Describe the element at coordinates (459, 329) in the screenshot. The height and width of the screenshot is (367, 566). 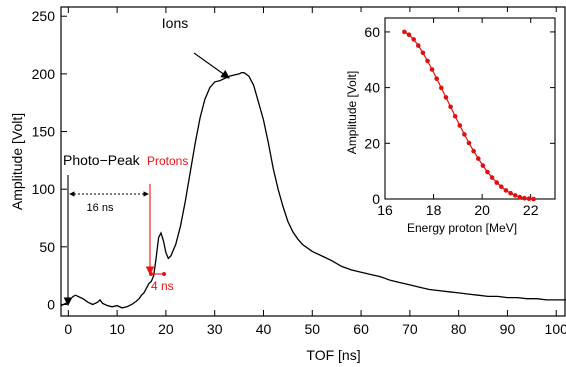
I see `x-tick-label: 80` at that location.